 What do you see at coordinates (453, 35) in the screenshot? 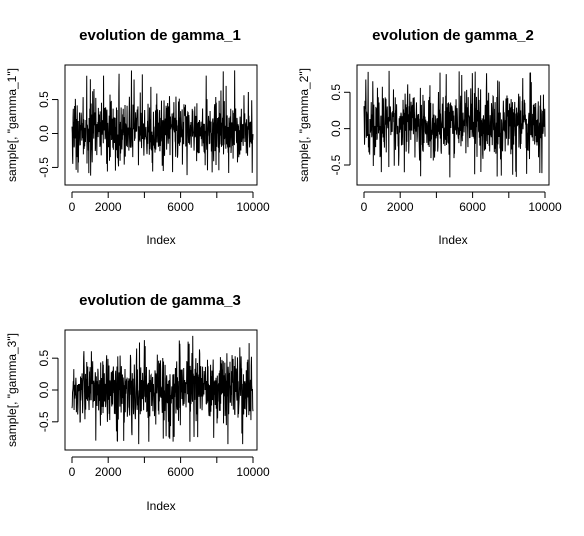
I see `chart-title: evolution de gamma_2` at bounding box center [453, 35].